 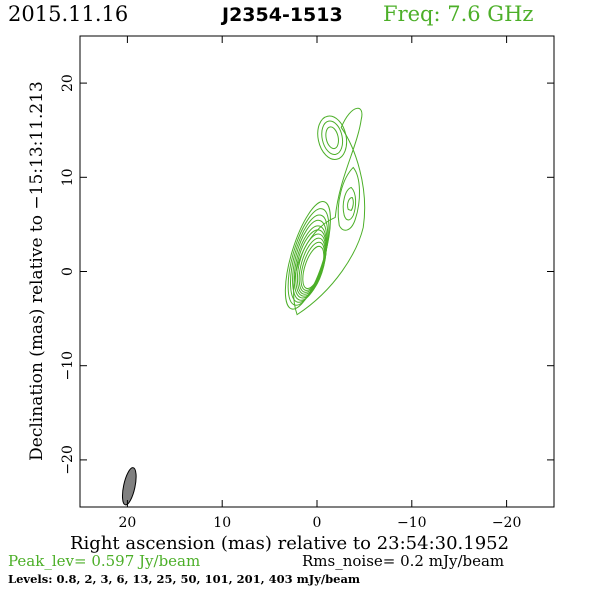 I want to click on x-tick-label: 0, so click(x=317, y=523).